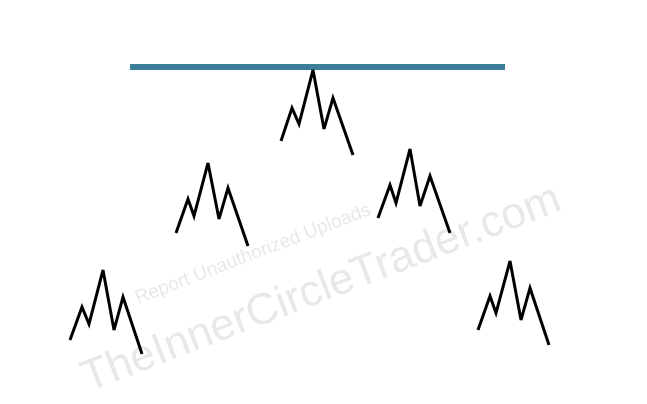 Image resolution: width=647 pixels, height=404 pixels. What do you see at coordinates (317, 112) in the screenshot?
I see `peak-swing-top` at bounding box center [317, 112].